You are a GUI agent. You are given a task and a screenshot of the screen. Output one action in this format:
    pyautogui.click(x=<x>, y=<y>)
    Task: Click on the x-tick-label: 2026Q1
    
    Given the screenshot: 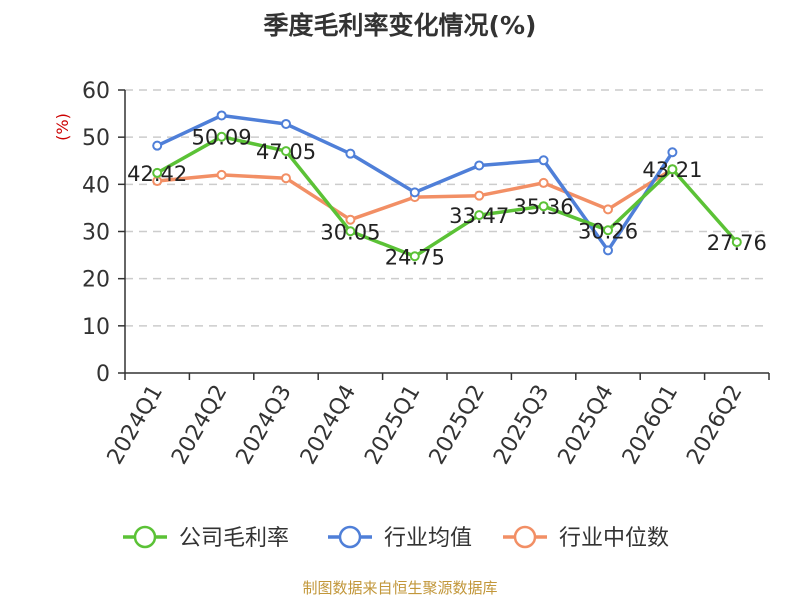 What is the action you would take?
    pyautogui.click(x=650, y=425)
    